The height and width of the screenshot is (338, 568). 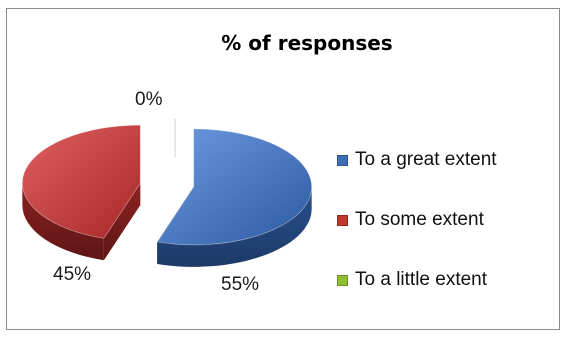 What do you see at coordinates (63, 222) in the screenshot?
I see `pie-slice-side-some-extent` at bounding box center [63, 222].